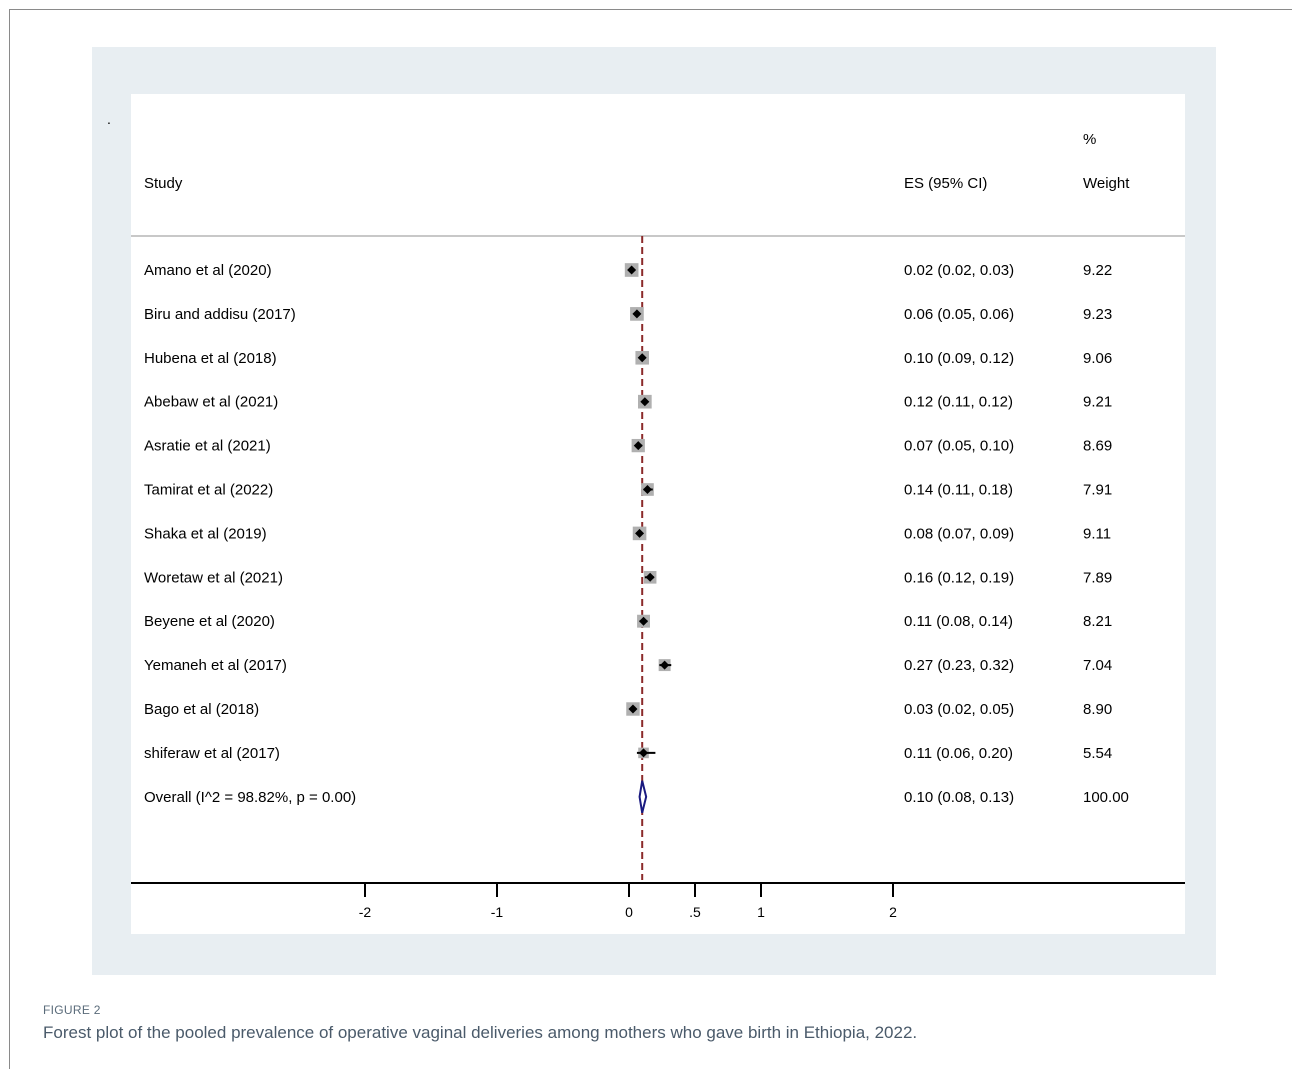 The width and height of the screenshot is (1292, 1069). What do you see at coordinates (761, 912) in the screenshot?
I see `x-axis-tick-label: 1` at bounding box center [761, 912].